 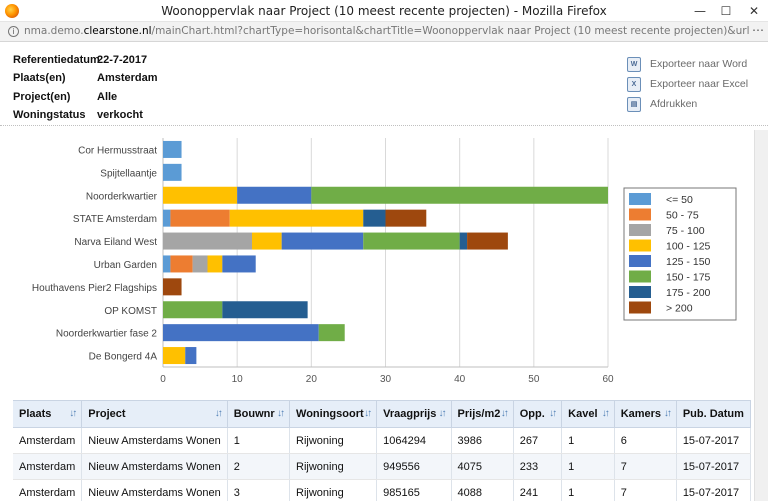 What do you see at coordinates (125, 265) in the screenshot?
I see `category-label: Urban Garden` at bounding box center [125, 265].